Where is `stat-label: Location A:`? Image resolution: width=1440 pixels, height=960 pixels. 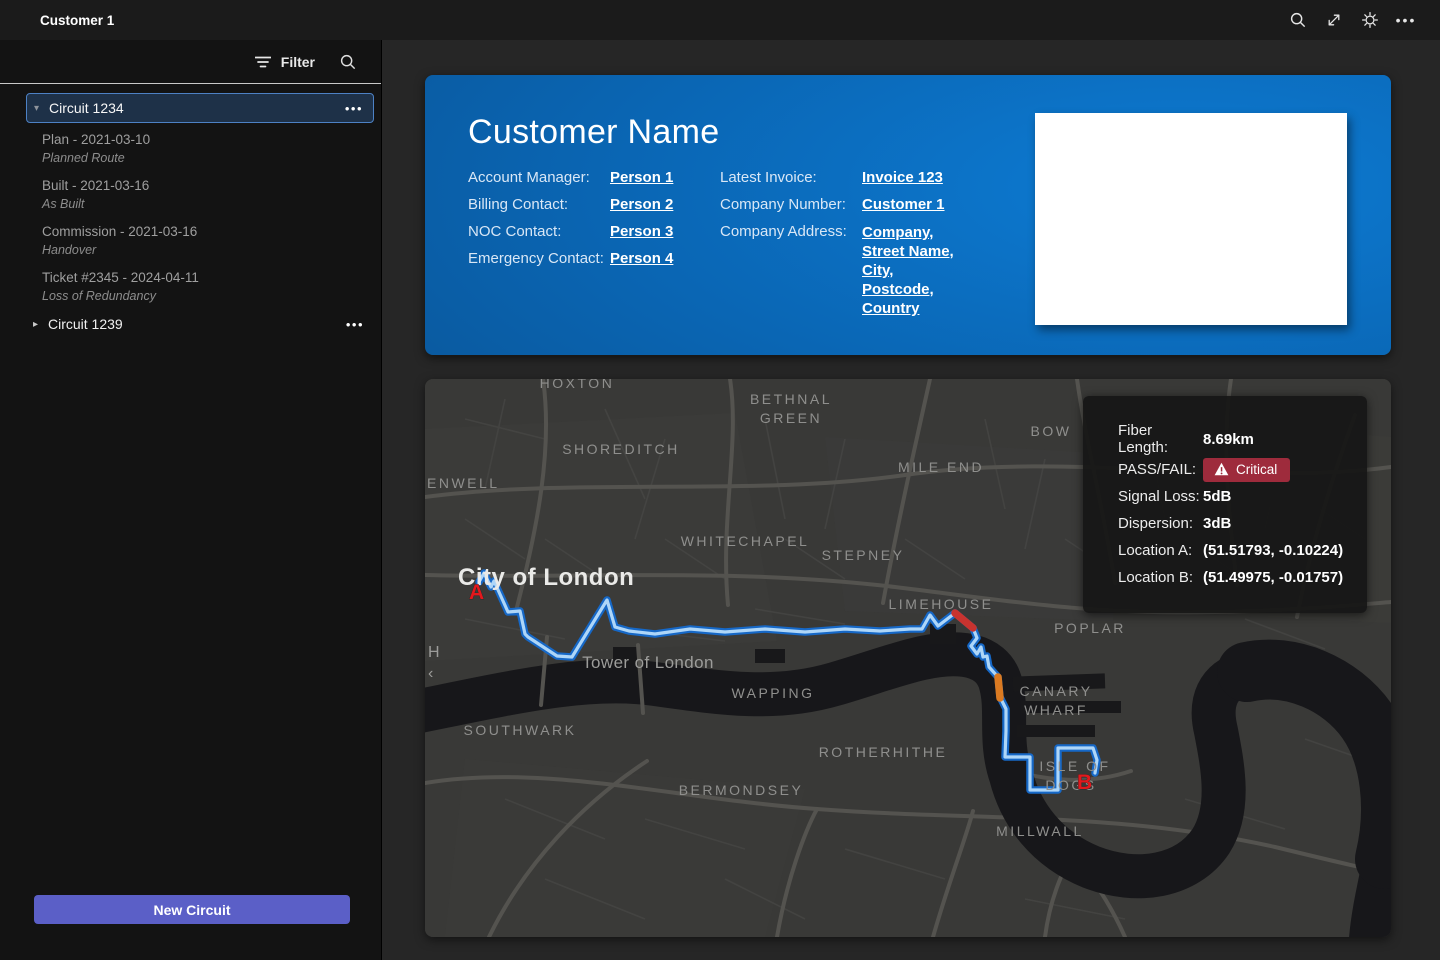
stat-label: Location A: is located at coordinates (1155, 550).